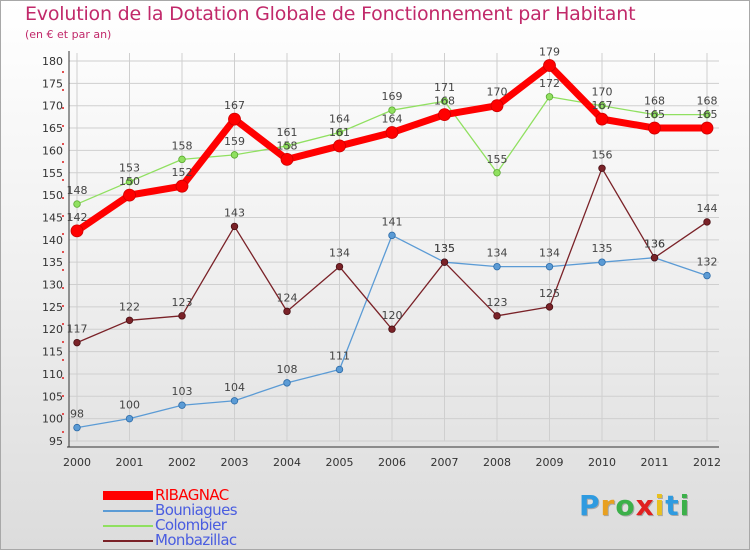  Describe the element at coordinates (52, 173) in the screenshot. I see `y-tick-label: 155` at that location.